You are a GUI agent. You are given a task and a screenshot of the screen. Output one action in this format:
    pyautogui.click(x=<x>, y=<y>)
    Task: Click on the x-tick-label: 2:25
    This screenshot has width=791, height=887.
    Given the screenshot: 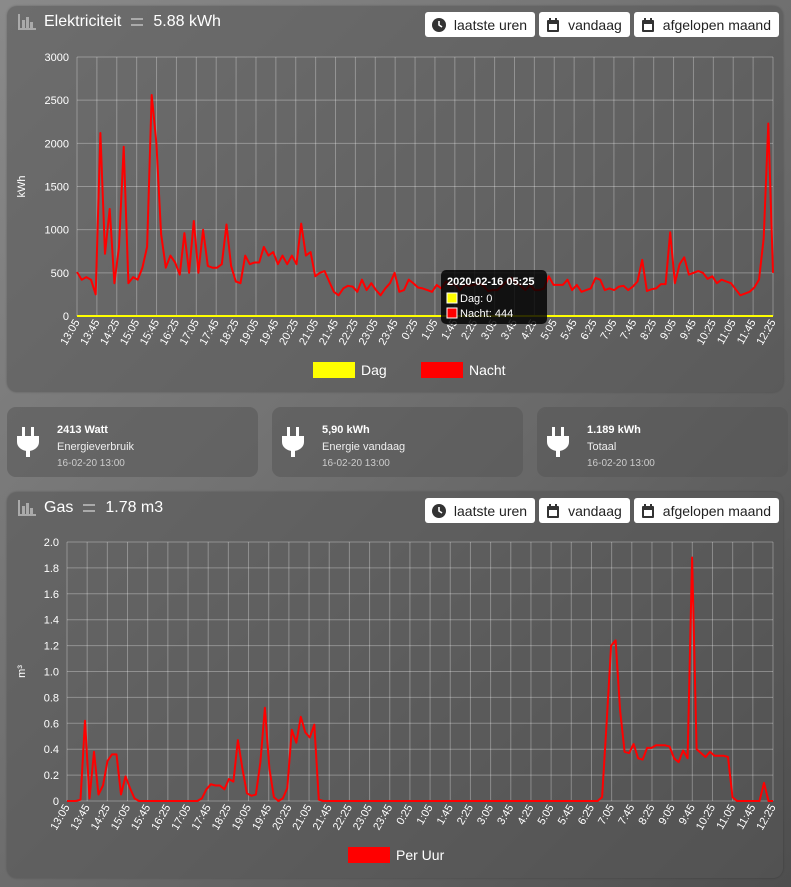 What is the action you would take?
    pyautogui.click(x=465, y=815)
    